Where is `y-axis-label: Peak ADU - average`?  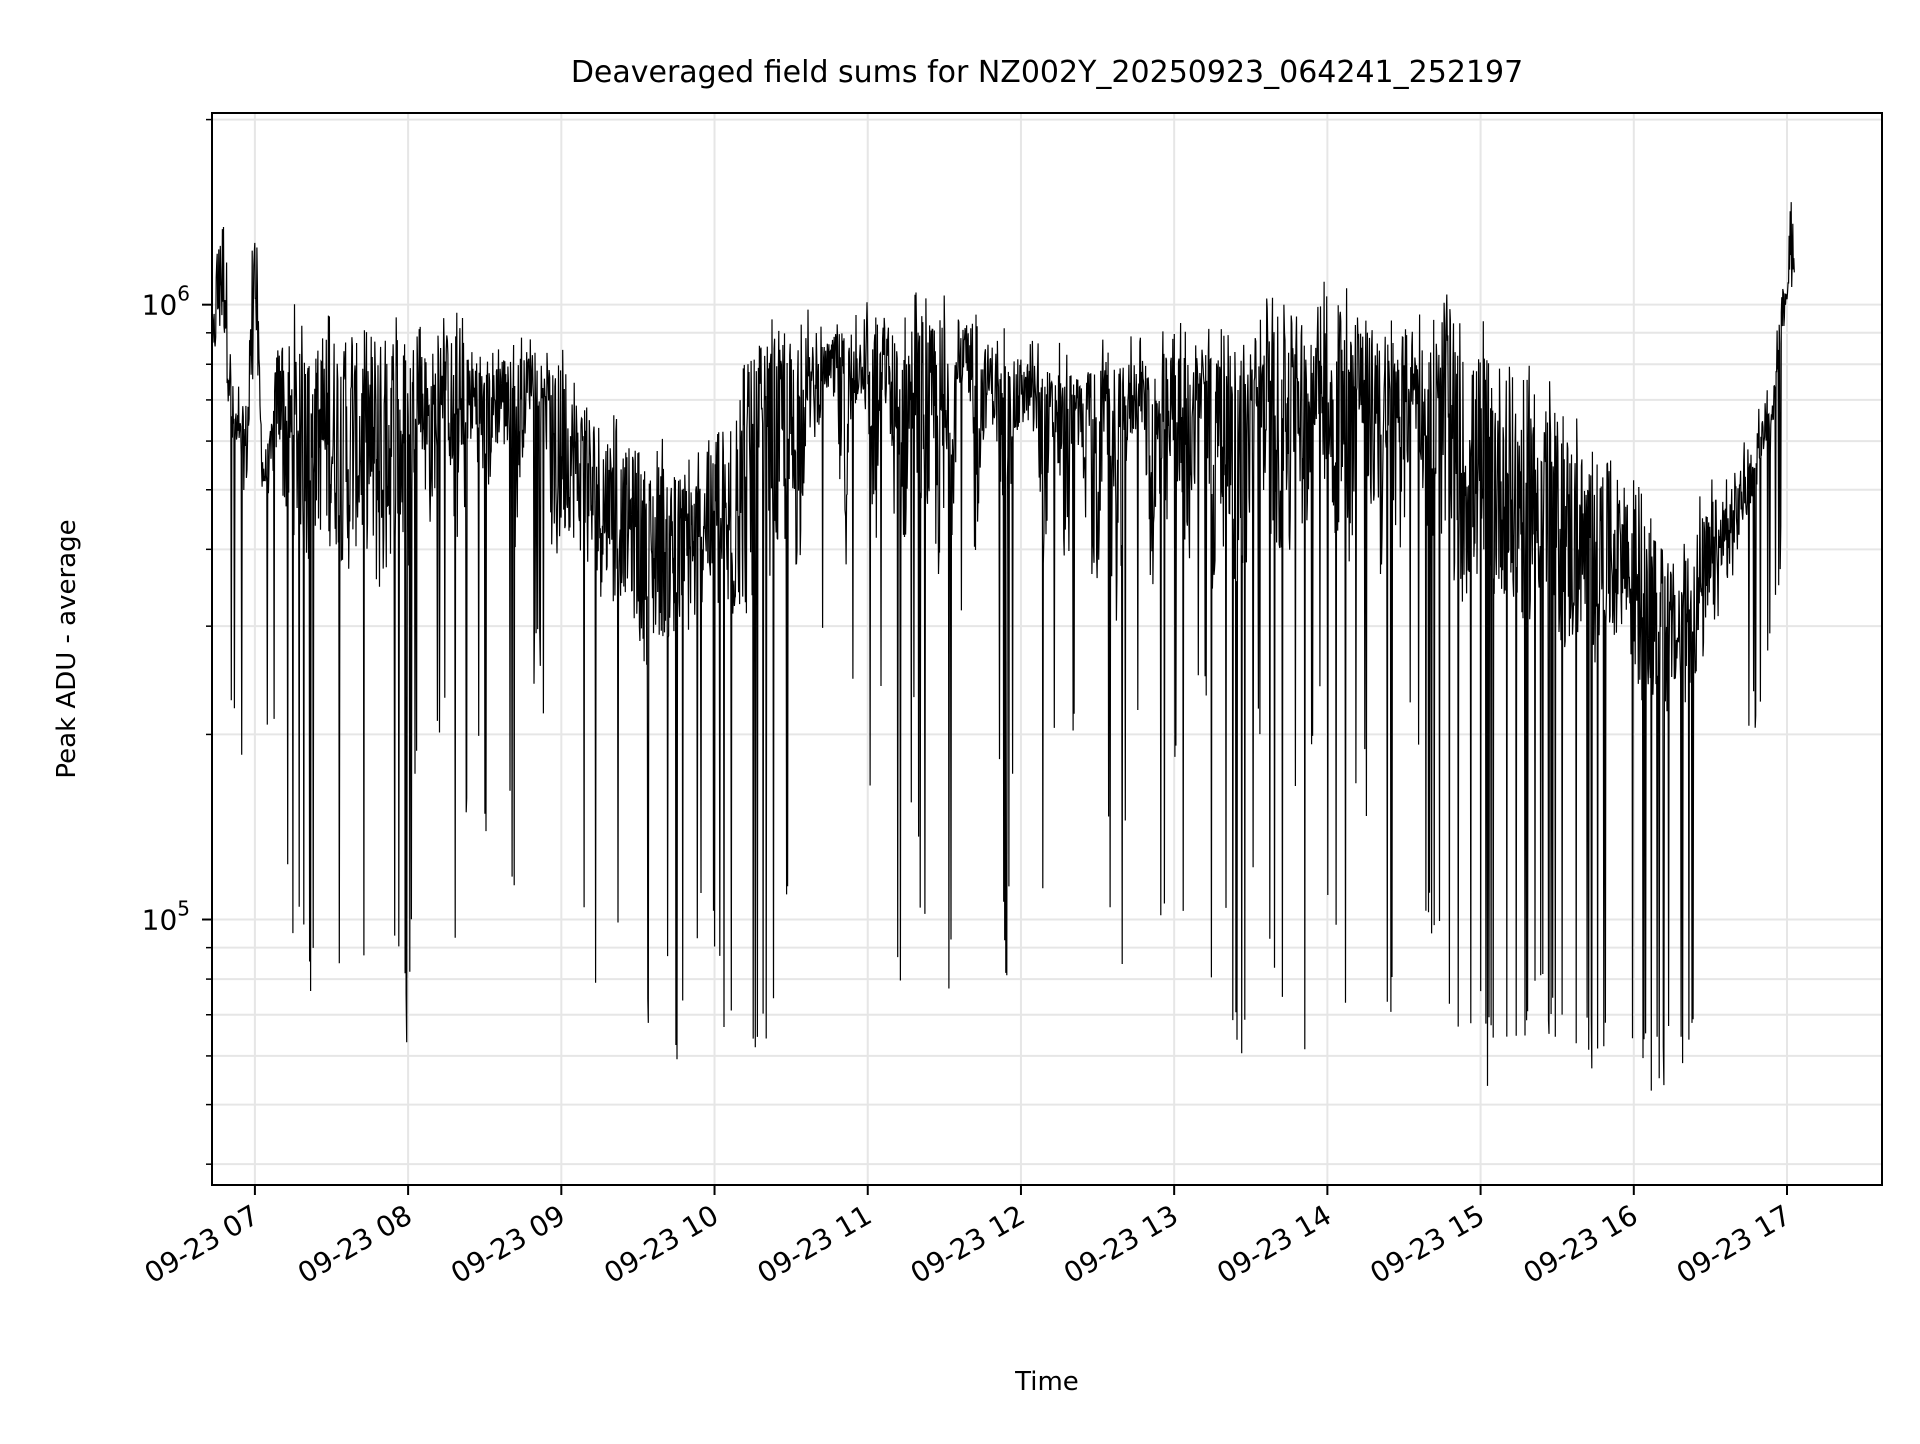 y-axis-label: Peak ADU - average is located at coordinates (67, 648).